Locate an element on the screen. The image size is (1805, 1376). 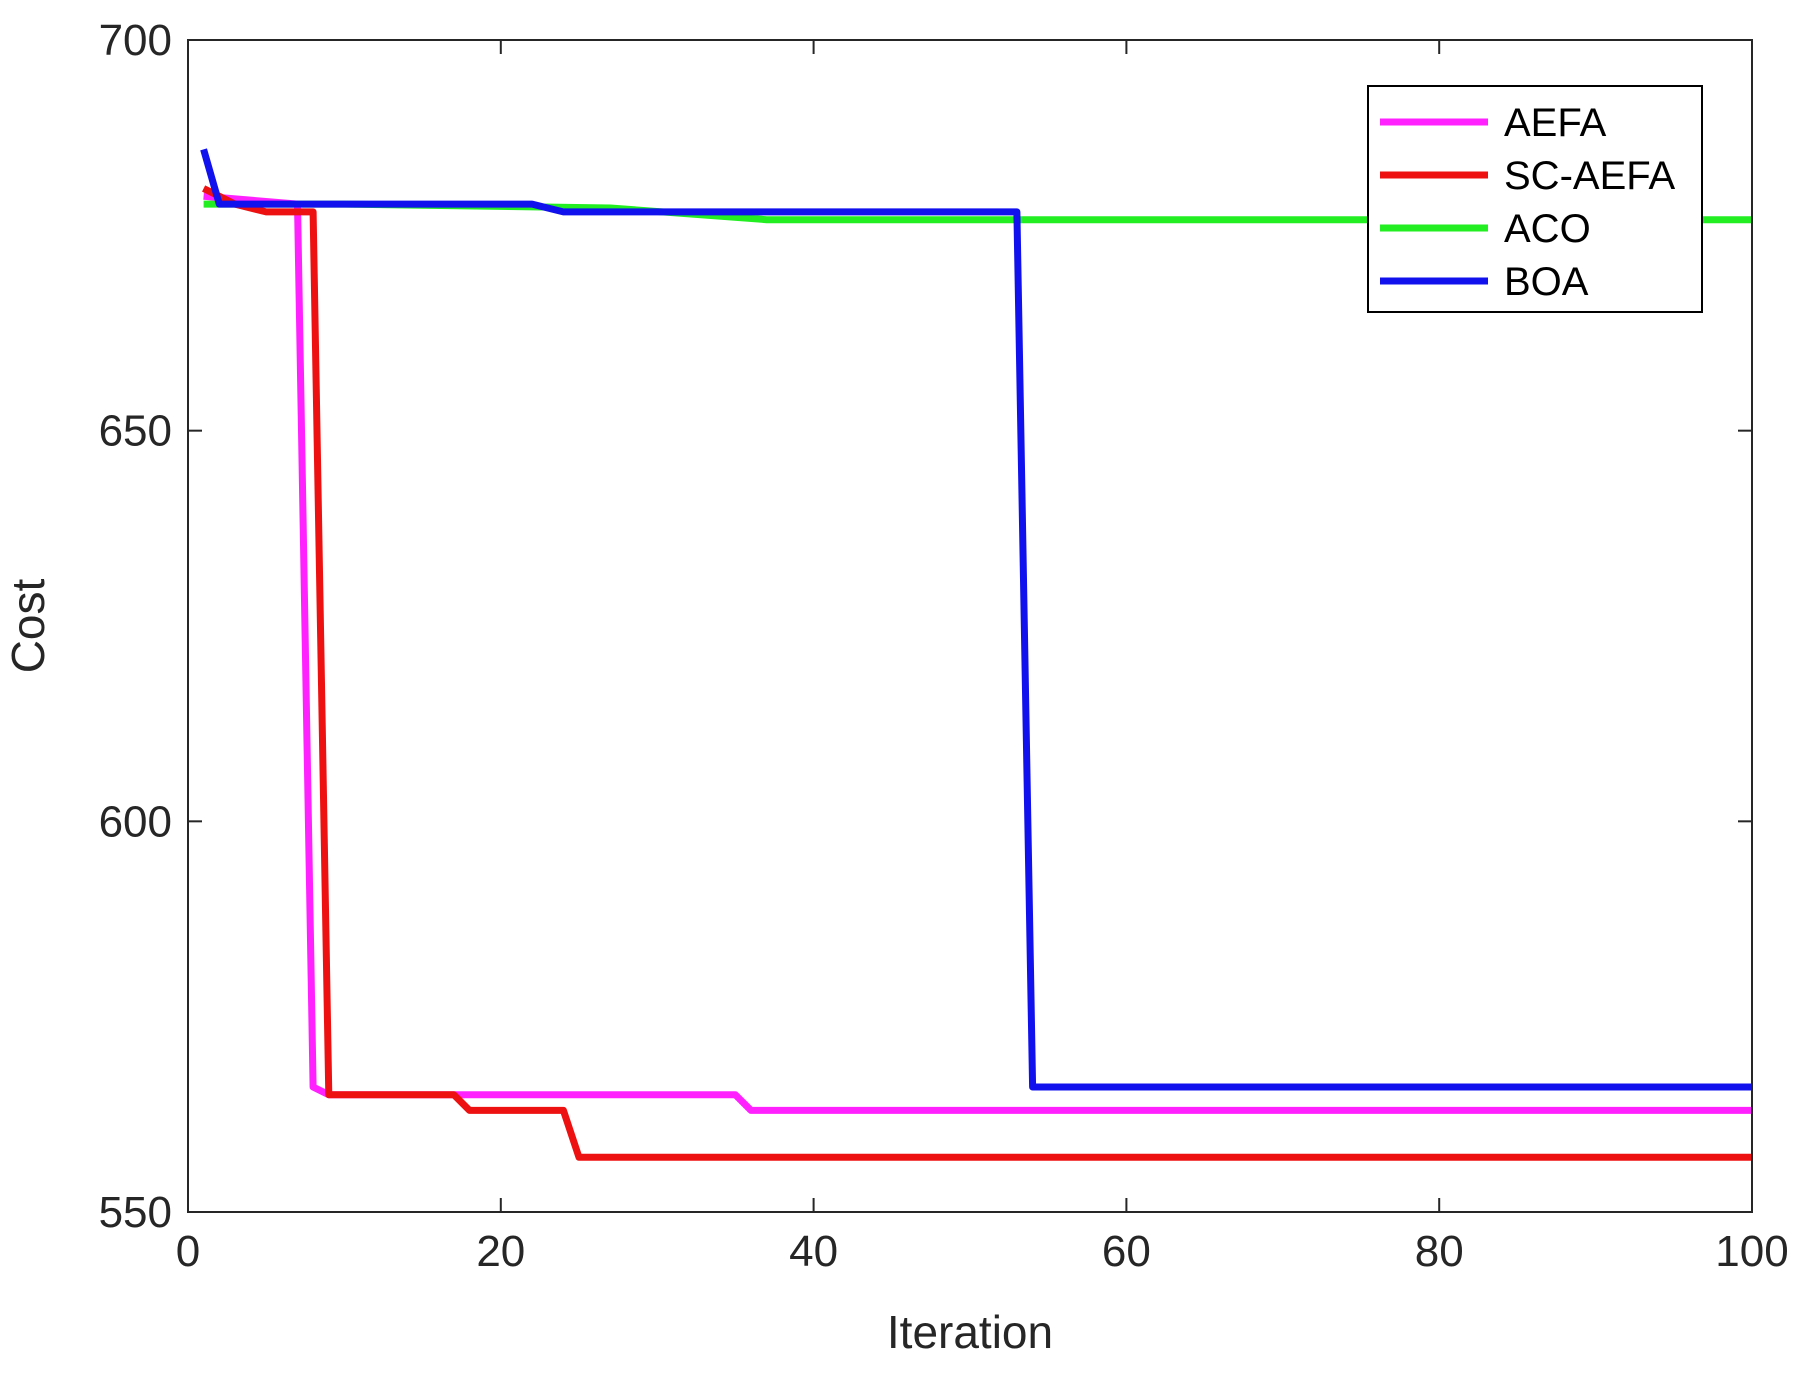
legend-label-boa: BOA is located at coordinates (1546, 282).